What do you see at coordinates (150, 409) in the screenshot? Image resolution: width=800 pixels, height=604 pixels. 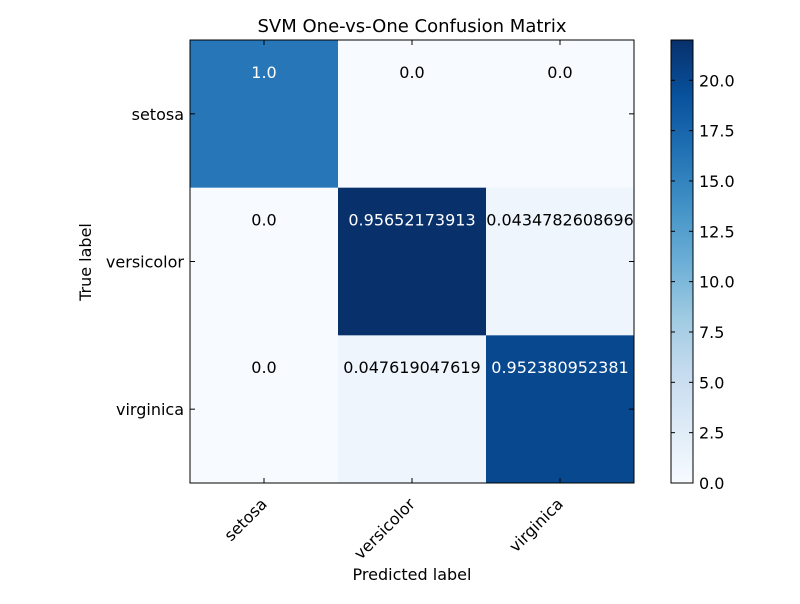 I see `y-tick-label: virginica` at bounding box center [150, 409].